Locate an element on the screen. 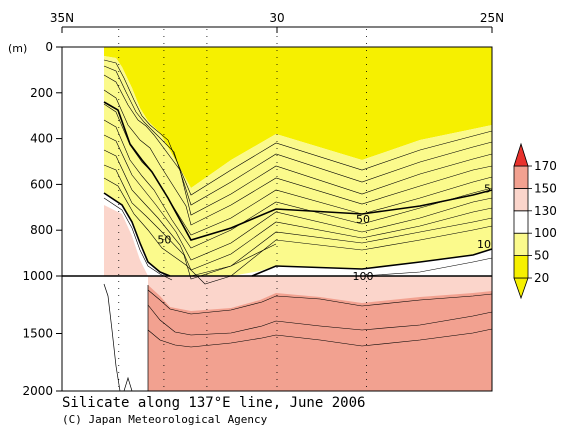  x-tick-label-0: 35N is located at coordinates (62, 18).